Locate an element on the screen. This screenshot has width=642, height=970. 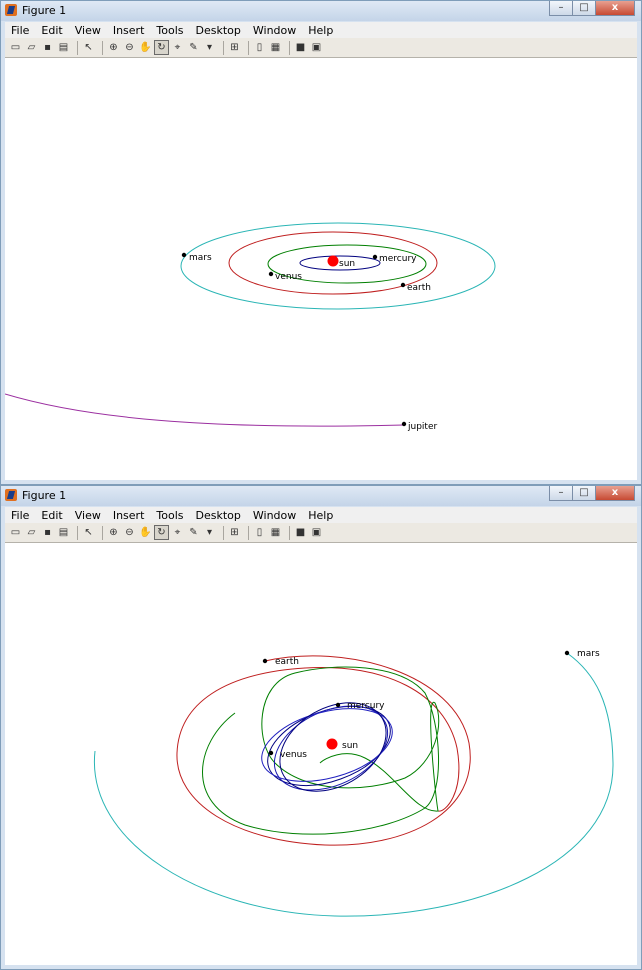
mars-orbit is located at coordinates (338, 266).